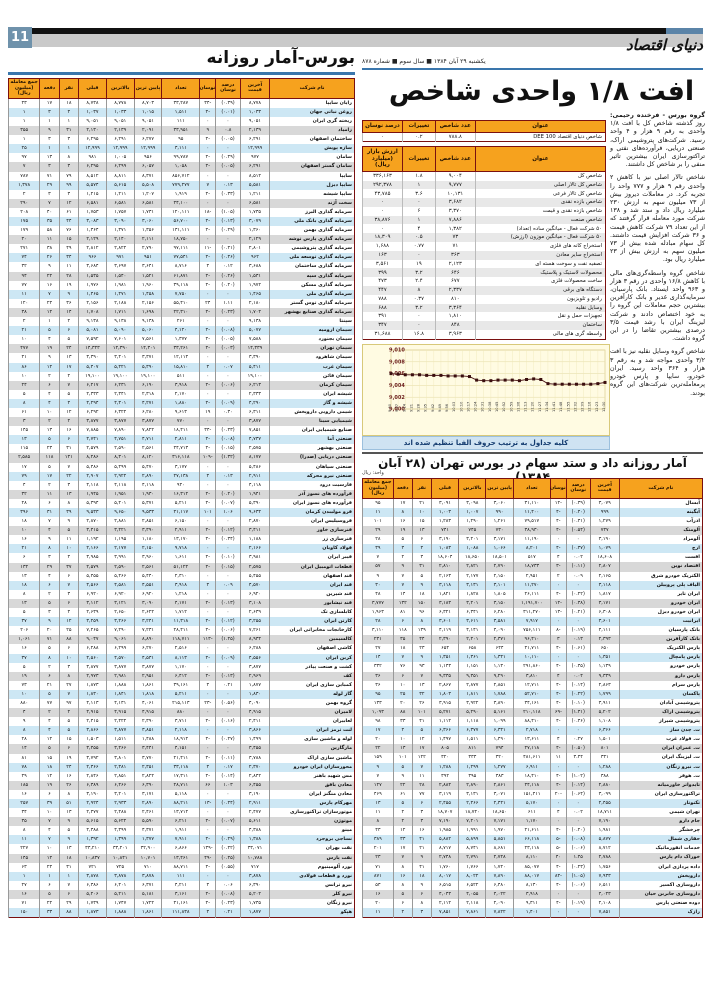  Describe the element at coordinates (531, 503) in the screenshot. I see `cell-value: ۳۱,۱۱۰` at that location.